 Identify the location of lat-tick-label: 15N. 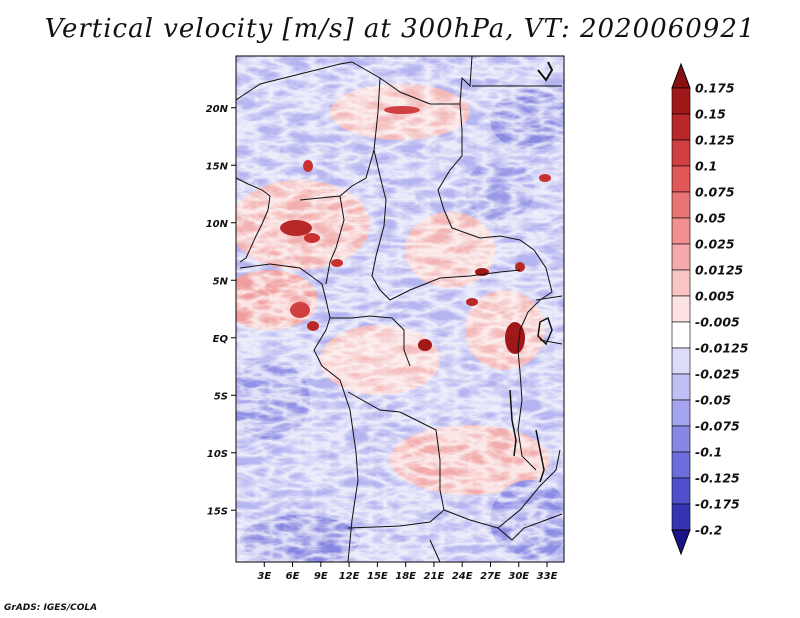
(217, 166).